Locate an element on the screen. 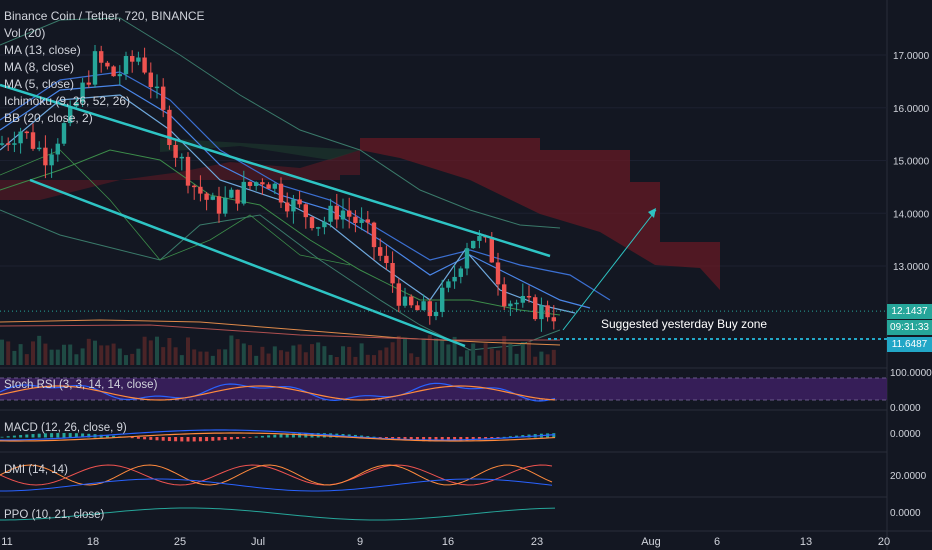 The image size is (932, 550). indicator-ichimoku: Ichimoku (9, 26, 52, 26) is located at coordinates (67, 101).